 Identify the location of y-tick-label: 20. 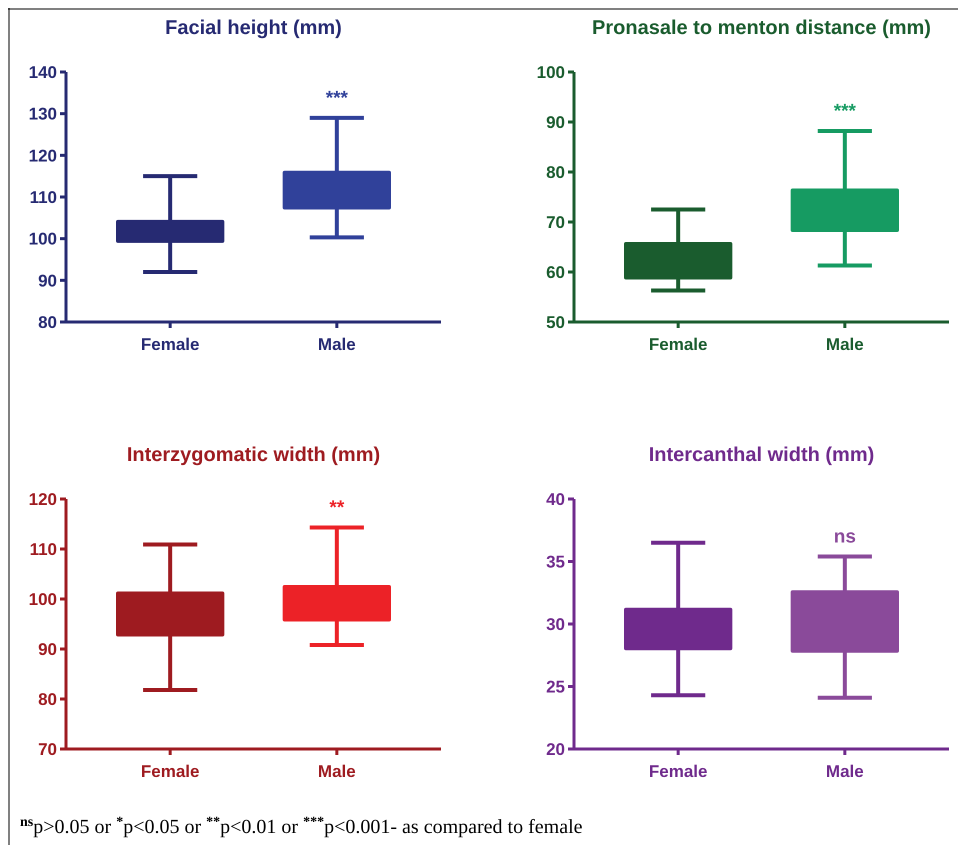
(555, 749).